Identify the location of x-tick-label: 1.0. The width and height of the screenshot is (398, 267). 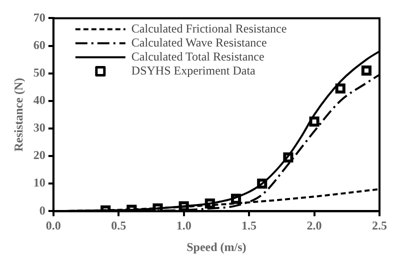
(184, 225).